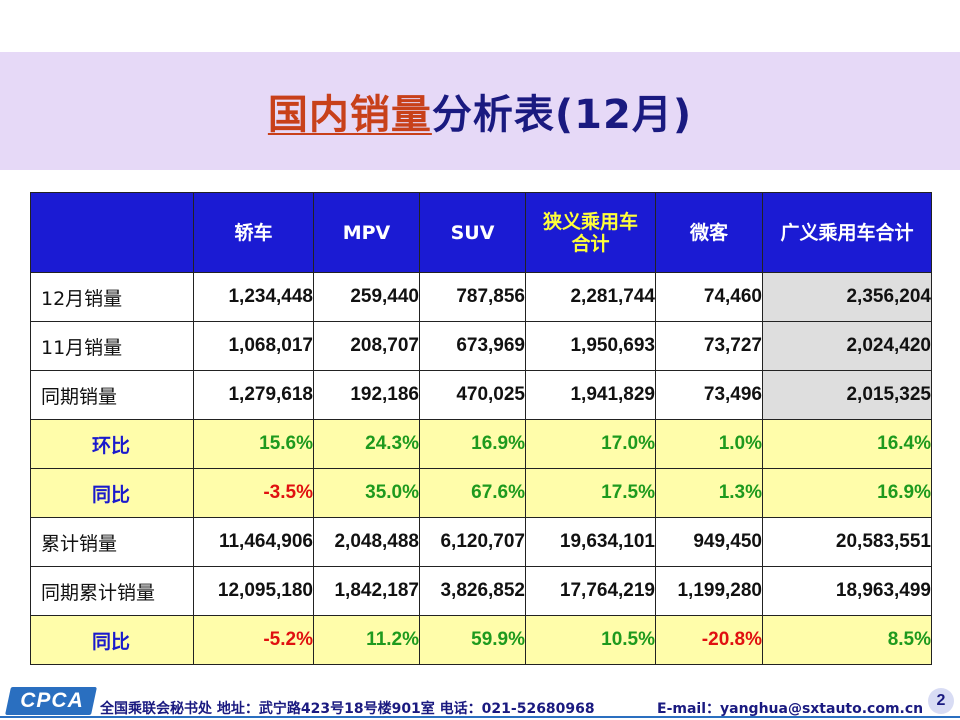 This screenshot has height=720, width=960. I want to click on table-cell: 259,440, so click(366, 297).